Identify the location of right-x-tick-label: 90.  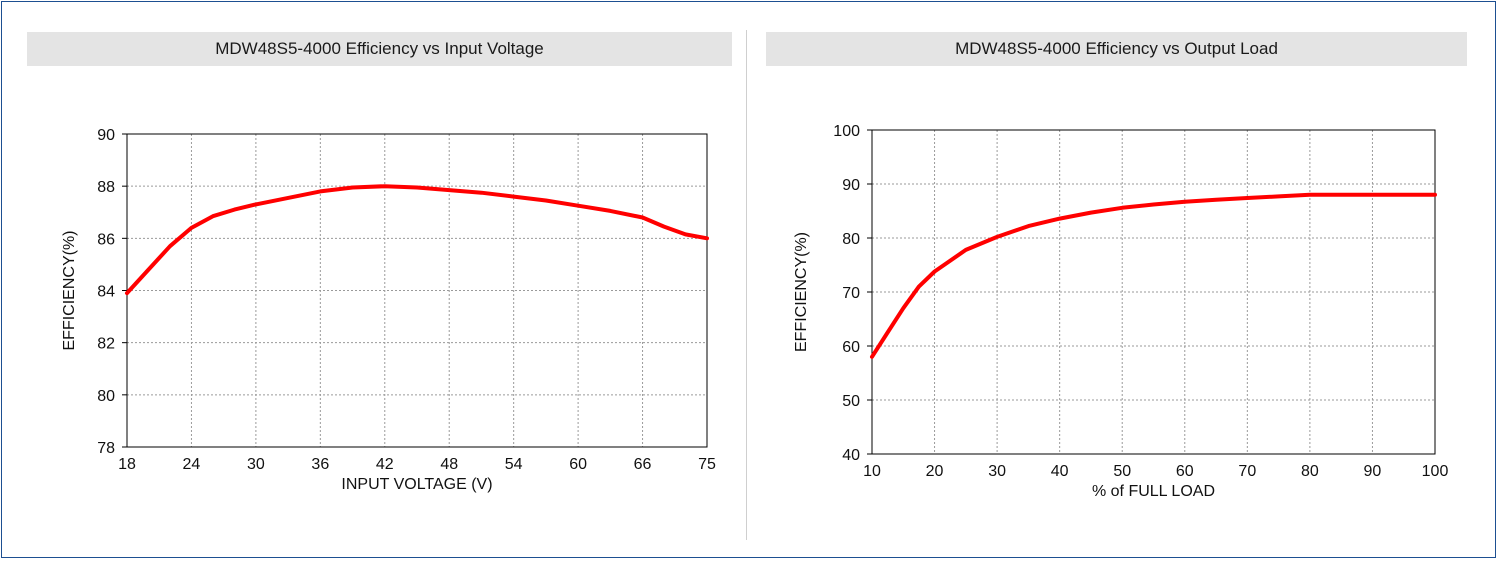
(1373, 471).